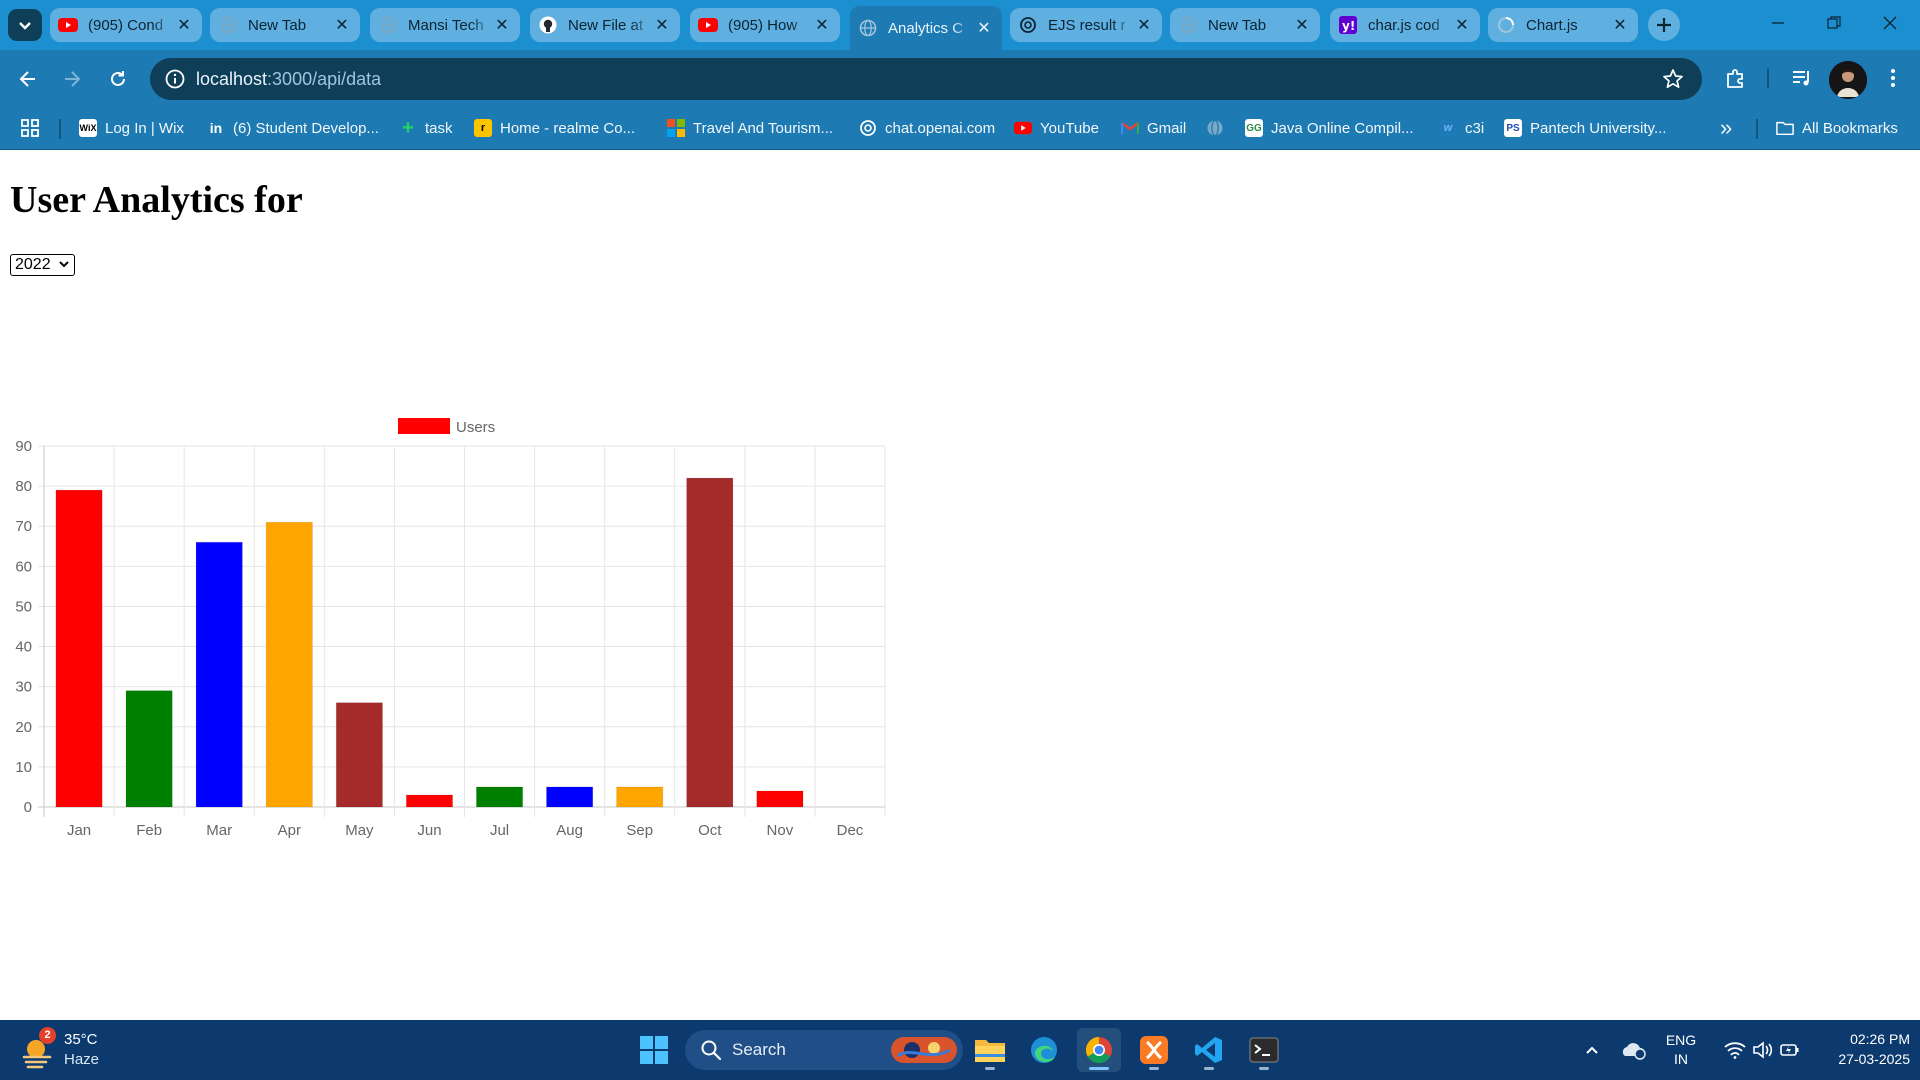  What do you see at coordinates (445, 25) in the screenshot?
I see `browser-tab: Mansi Tech ✕` at bounding box center [445, 25].